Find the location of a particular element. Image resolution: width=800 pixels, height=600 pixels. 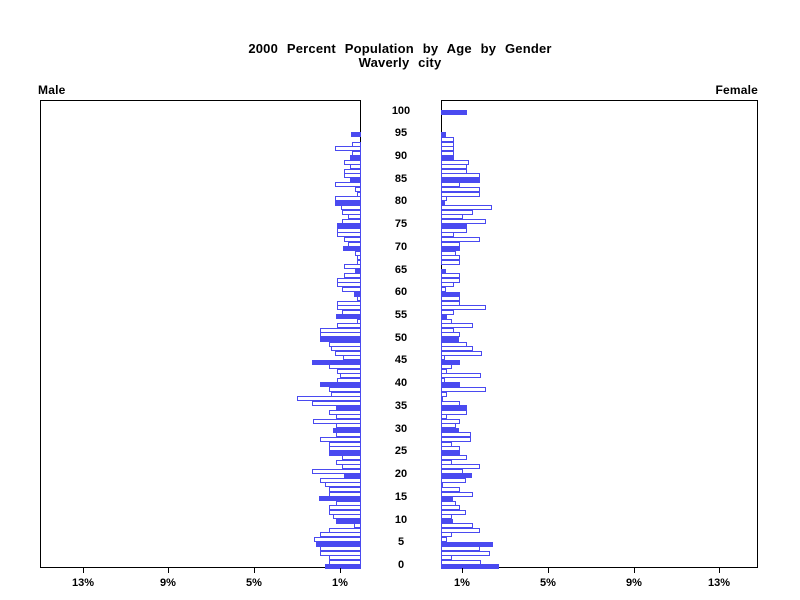

age-tick-label-40: 40 is located at coordinates (401, 383).